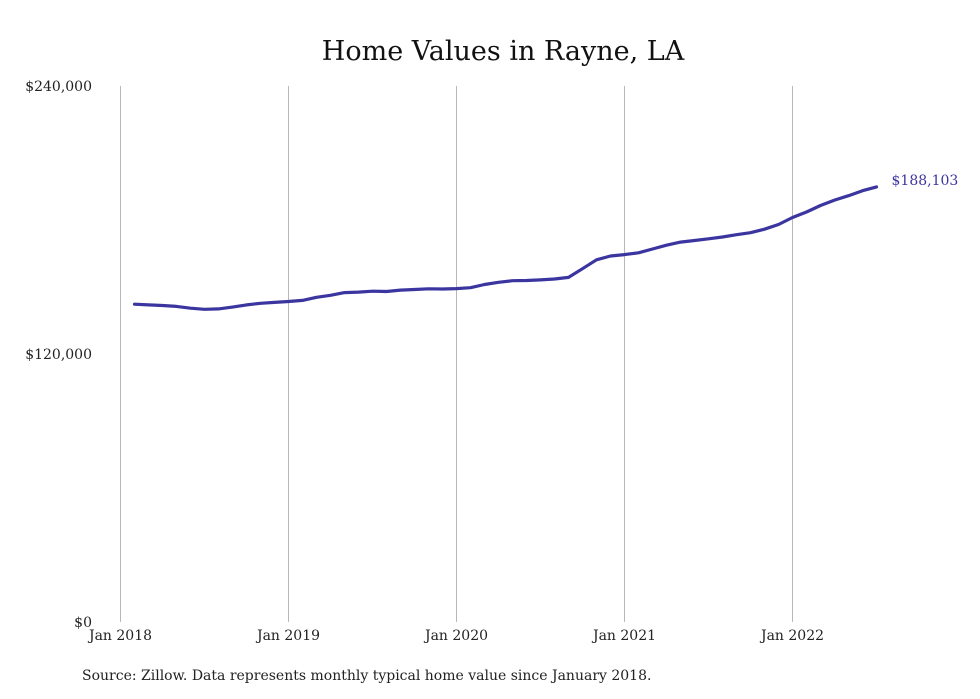 Image resolution: width=980 pixels, height=699 pixels. I want to click on y-tick-label: $240,000, so click(58, 87).